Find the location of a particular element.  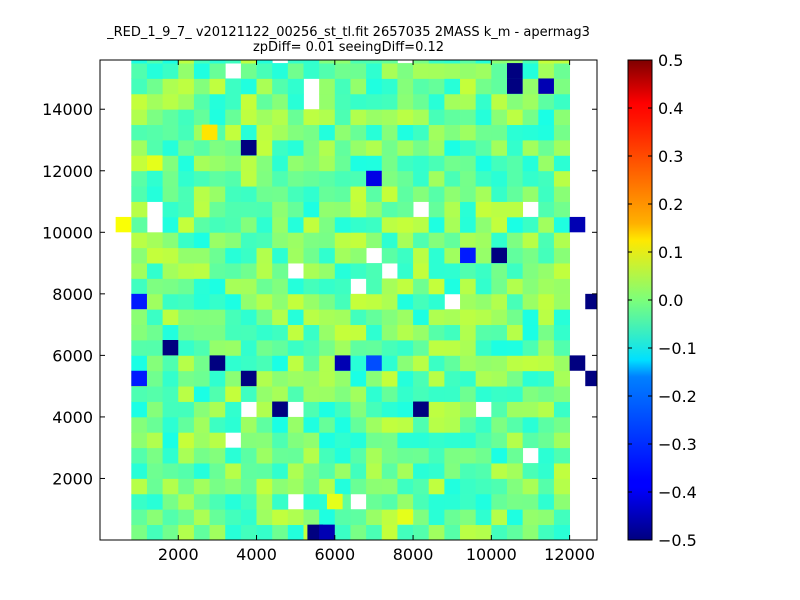

y-tick-label: 2000 is located at coordinates (72, 478).